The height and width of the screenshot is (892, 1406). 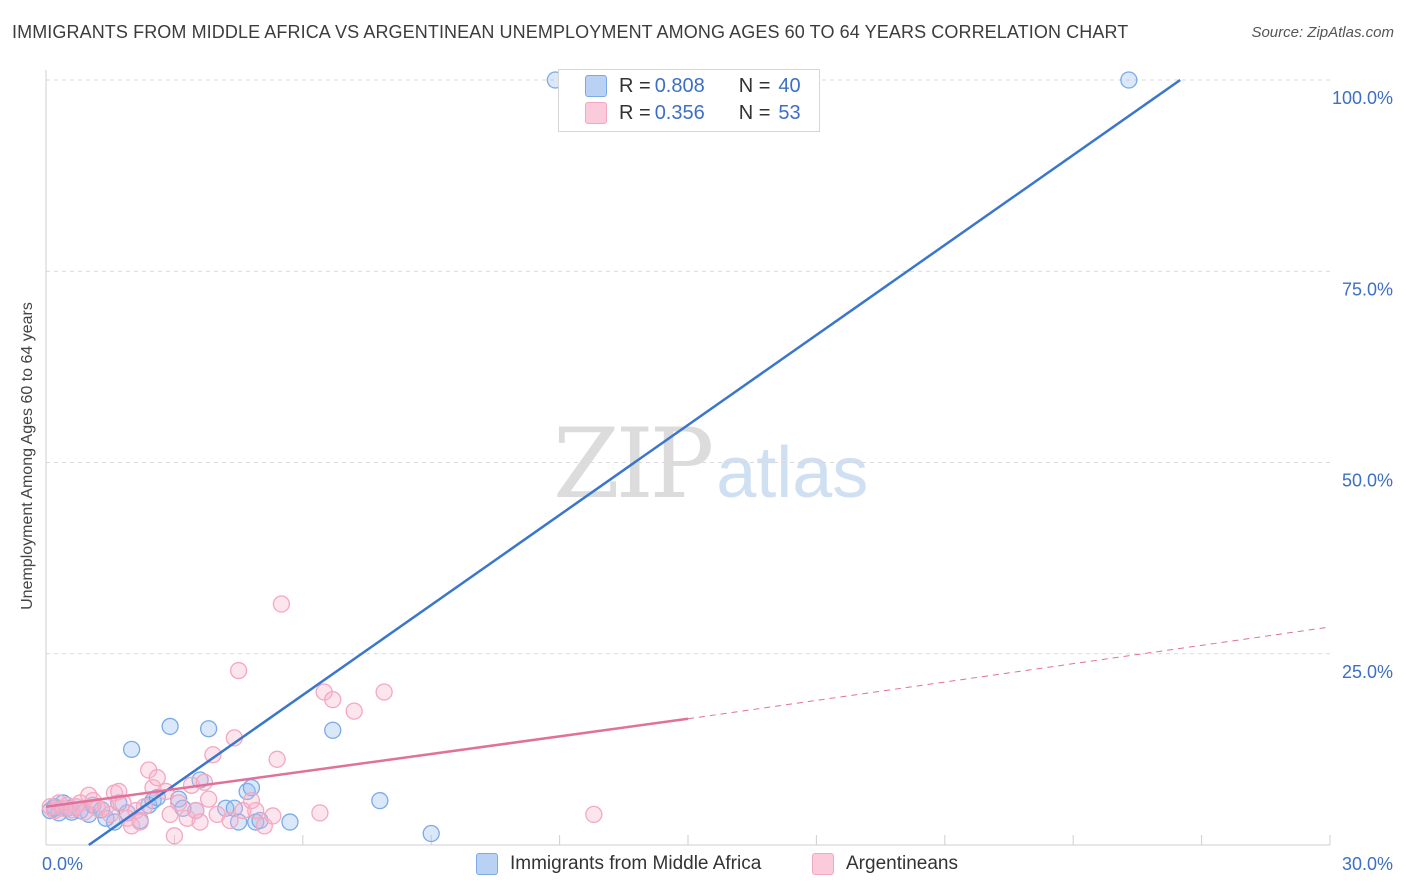 I want to click on legend-r-value-pink: 0.356, so click(x=679, y=112).